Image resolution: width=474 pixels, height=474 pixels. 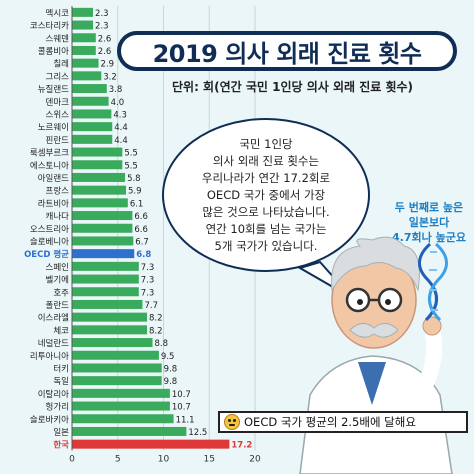 What do you see at coordinates (232, 422) in the screenshot?
I see `smiley-icon` at bounding box center [232, 422].